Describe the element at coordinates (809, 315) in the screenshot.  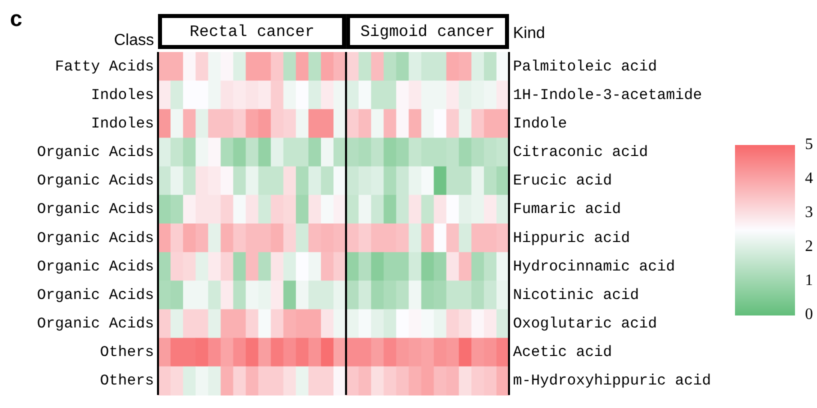
I see `color-bar-label: 0` at that location.